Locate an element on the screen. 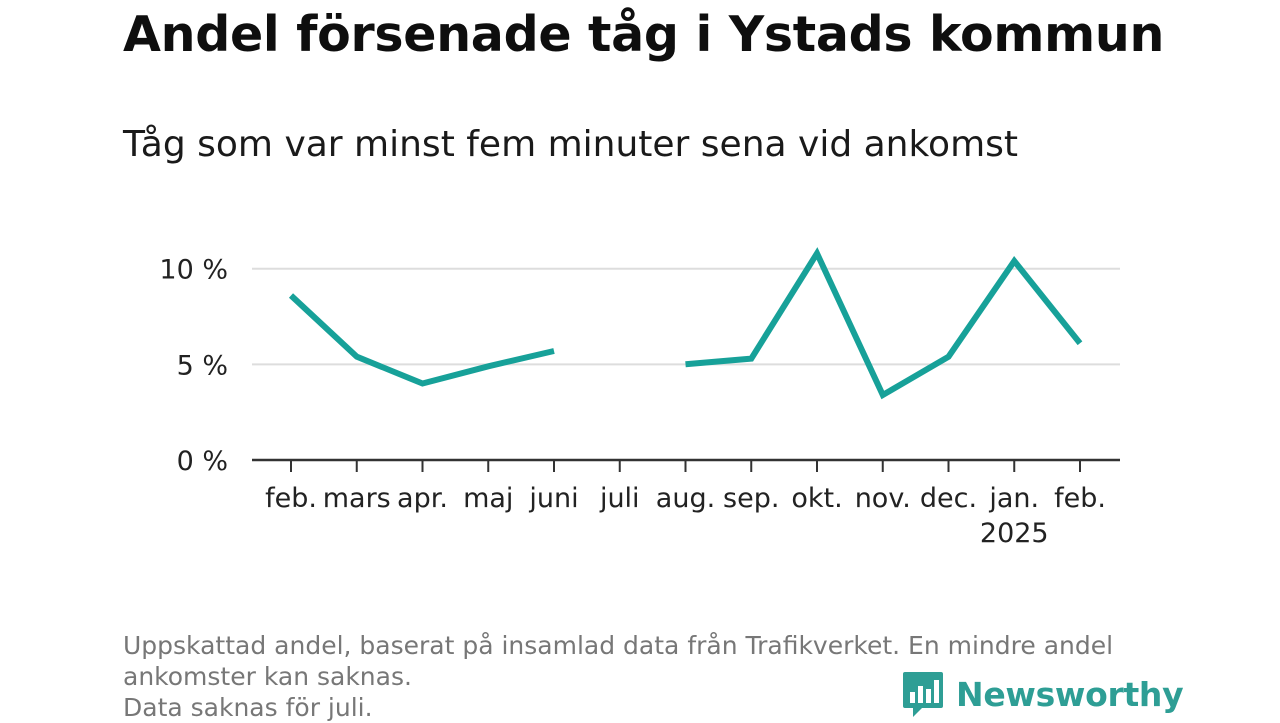  x-tick-label: sep. is located at coordinates (751, 498).